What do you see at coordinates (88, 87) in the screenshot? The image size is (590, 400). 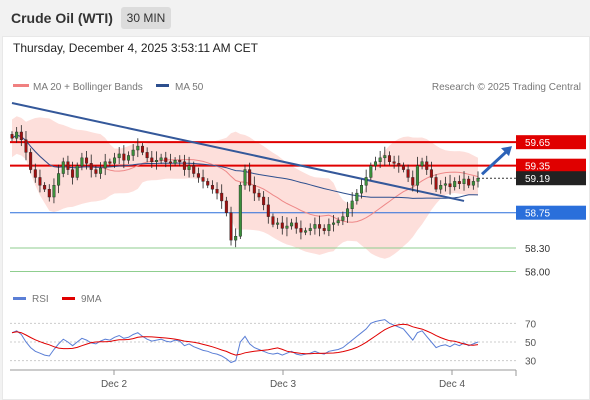 I see `ma20-legend-label: MA 20 + Bollinger Bands` at bounding box center [88, 87].